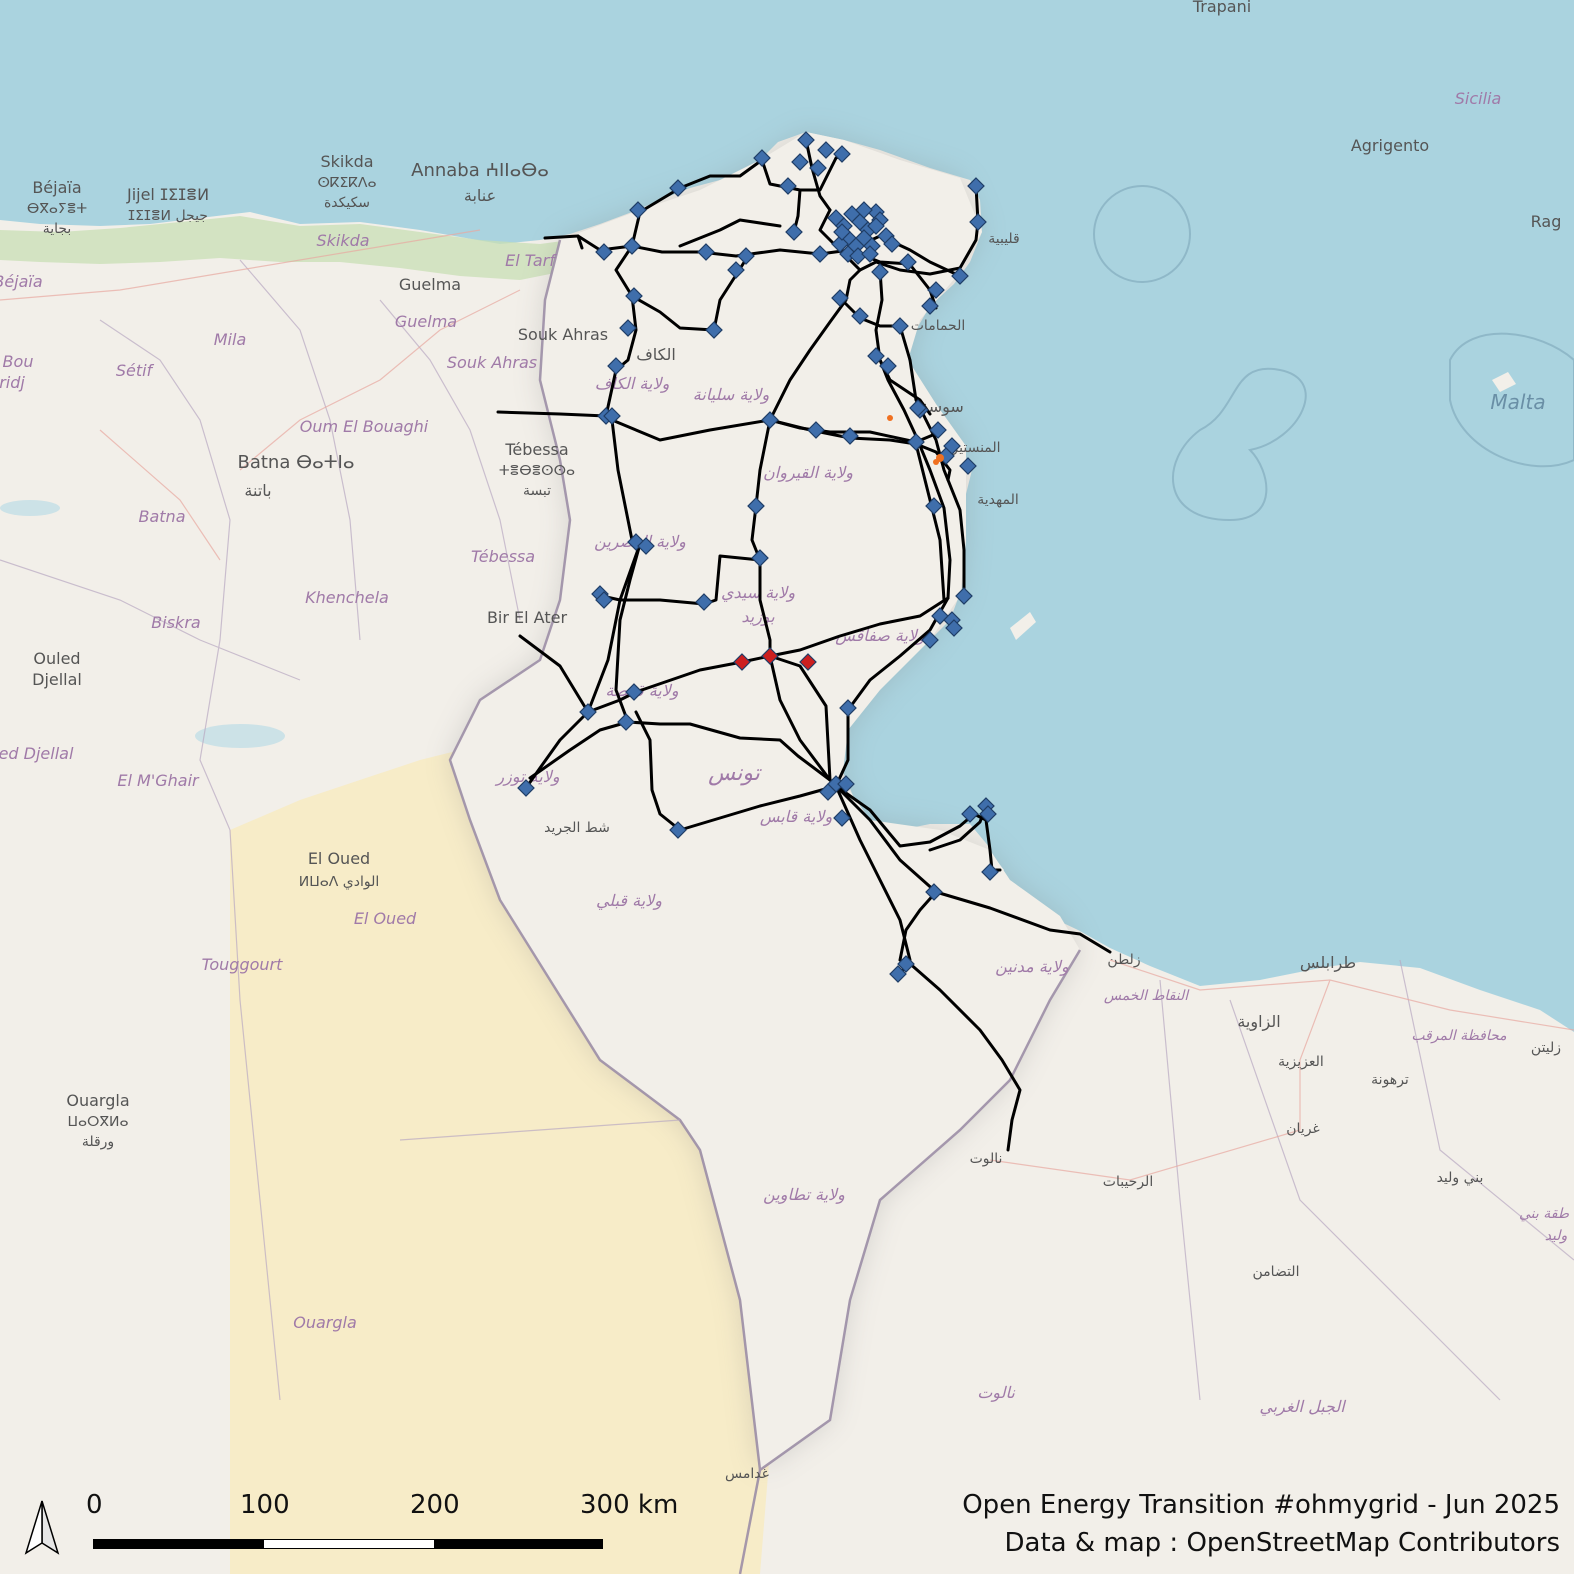 The image size is (1574, 1574). What do you see at coordinates (347, 203) in the screenshot?
I see `place-label: سكيكدة` at bounding box center [347, 203].